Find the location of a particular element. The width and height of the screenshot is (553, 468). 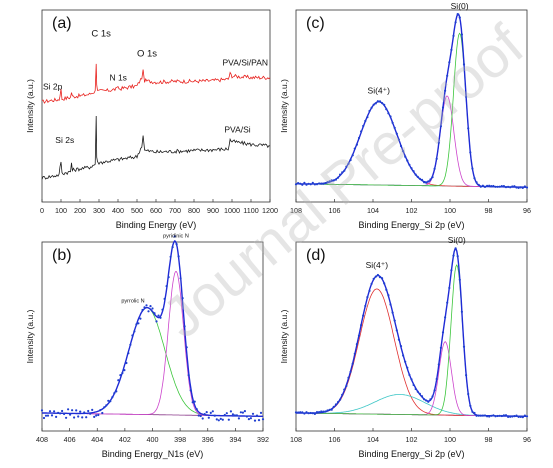

x-tick-label: 300 is located at coordinates (99, 210).